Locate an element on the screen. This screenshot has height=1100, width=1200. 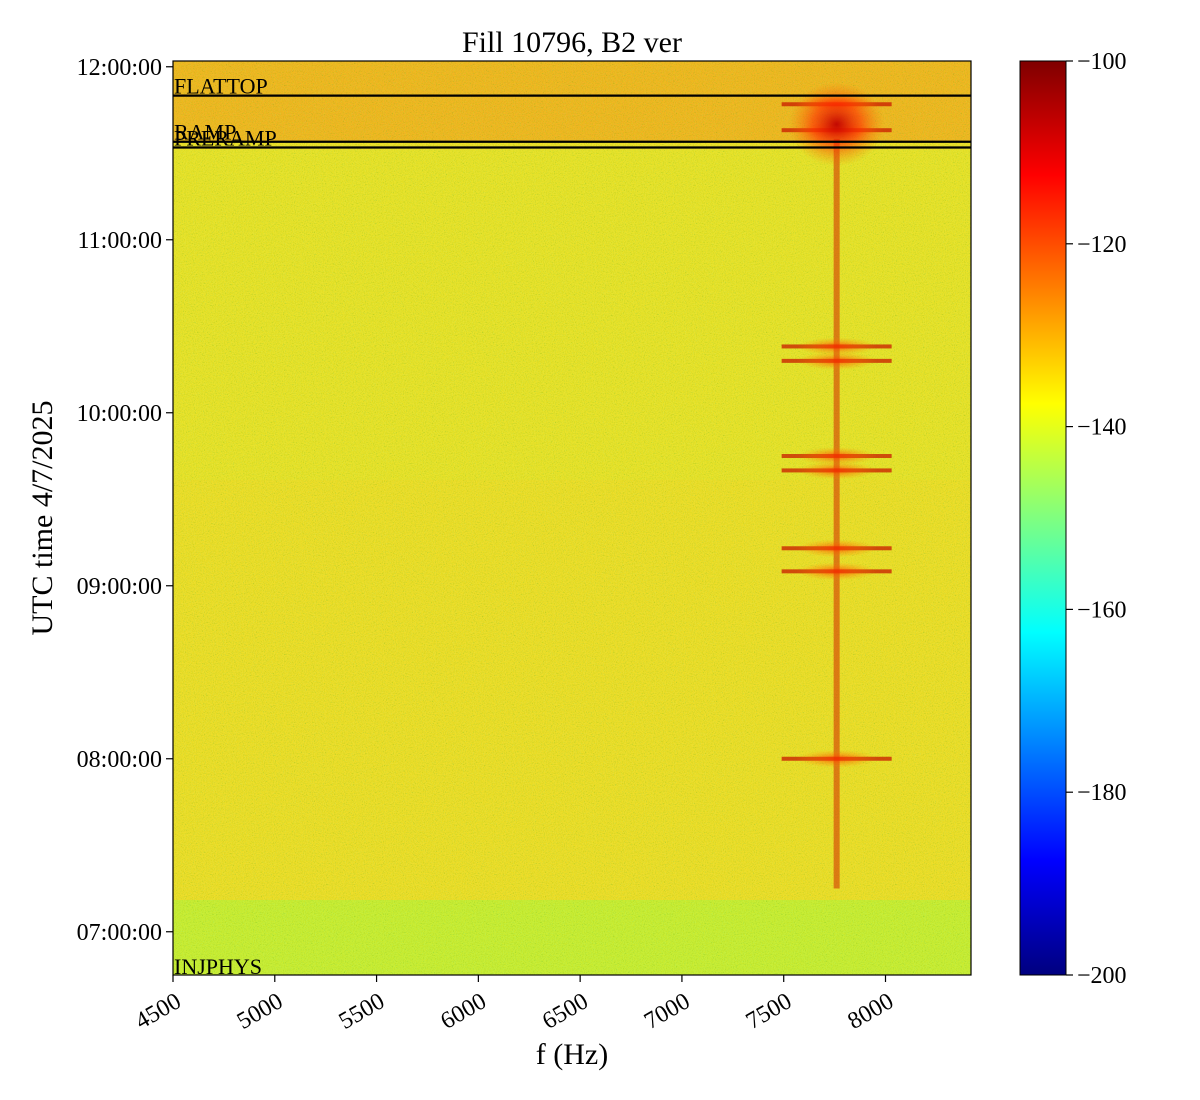
y-tick-label: 10:00:00 is located at coordinates (119, 414).